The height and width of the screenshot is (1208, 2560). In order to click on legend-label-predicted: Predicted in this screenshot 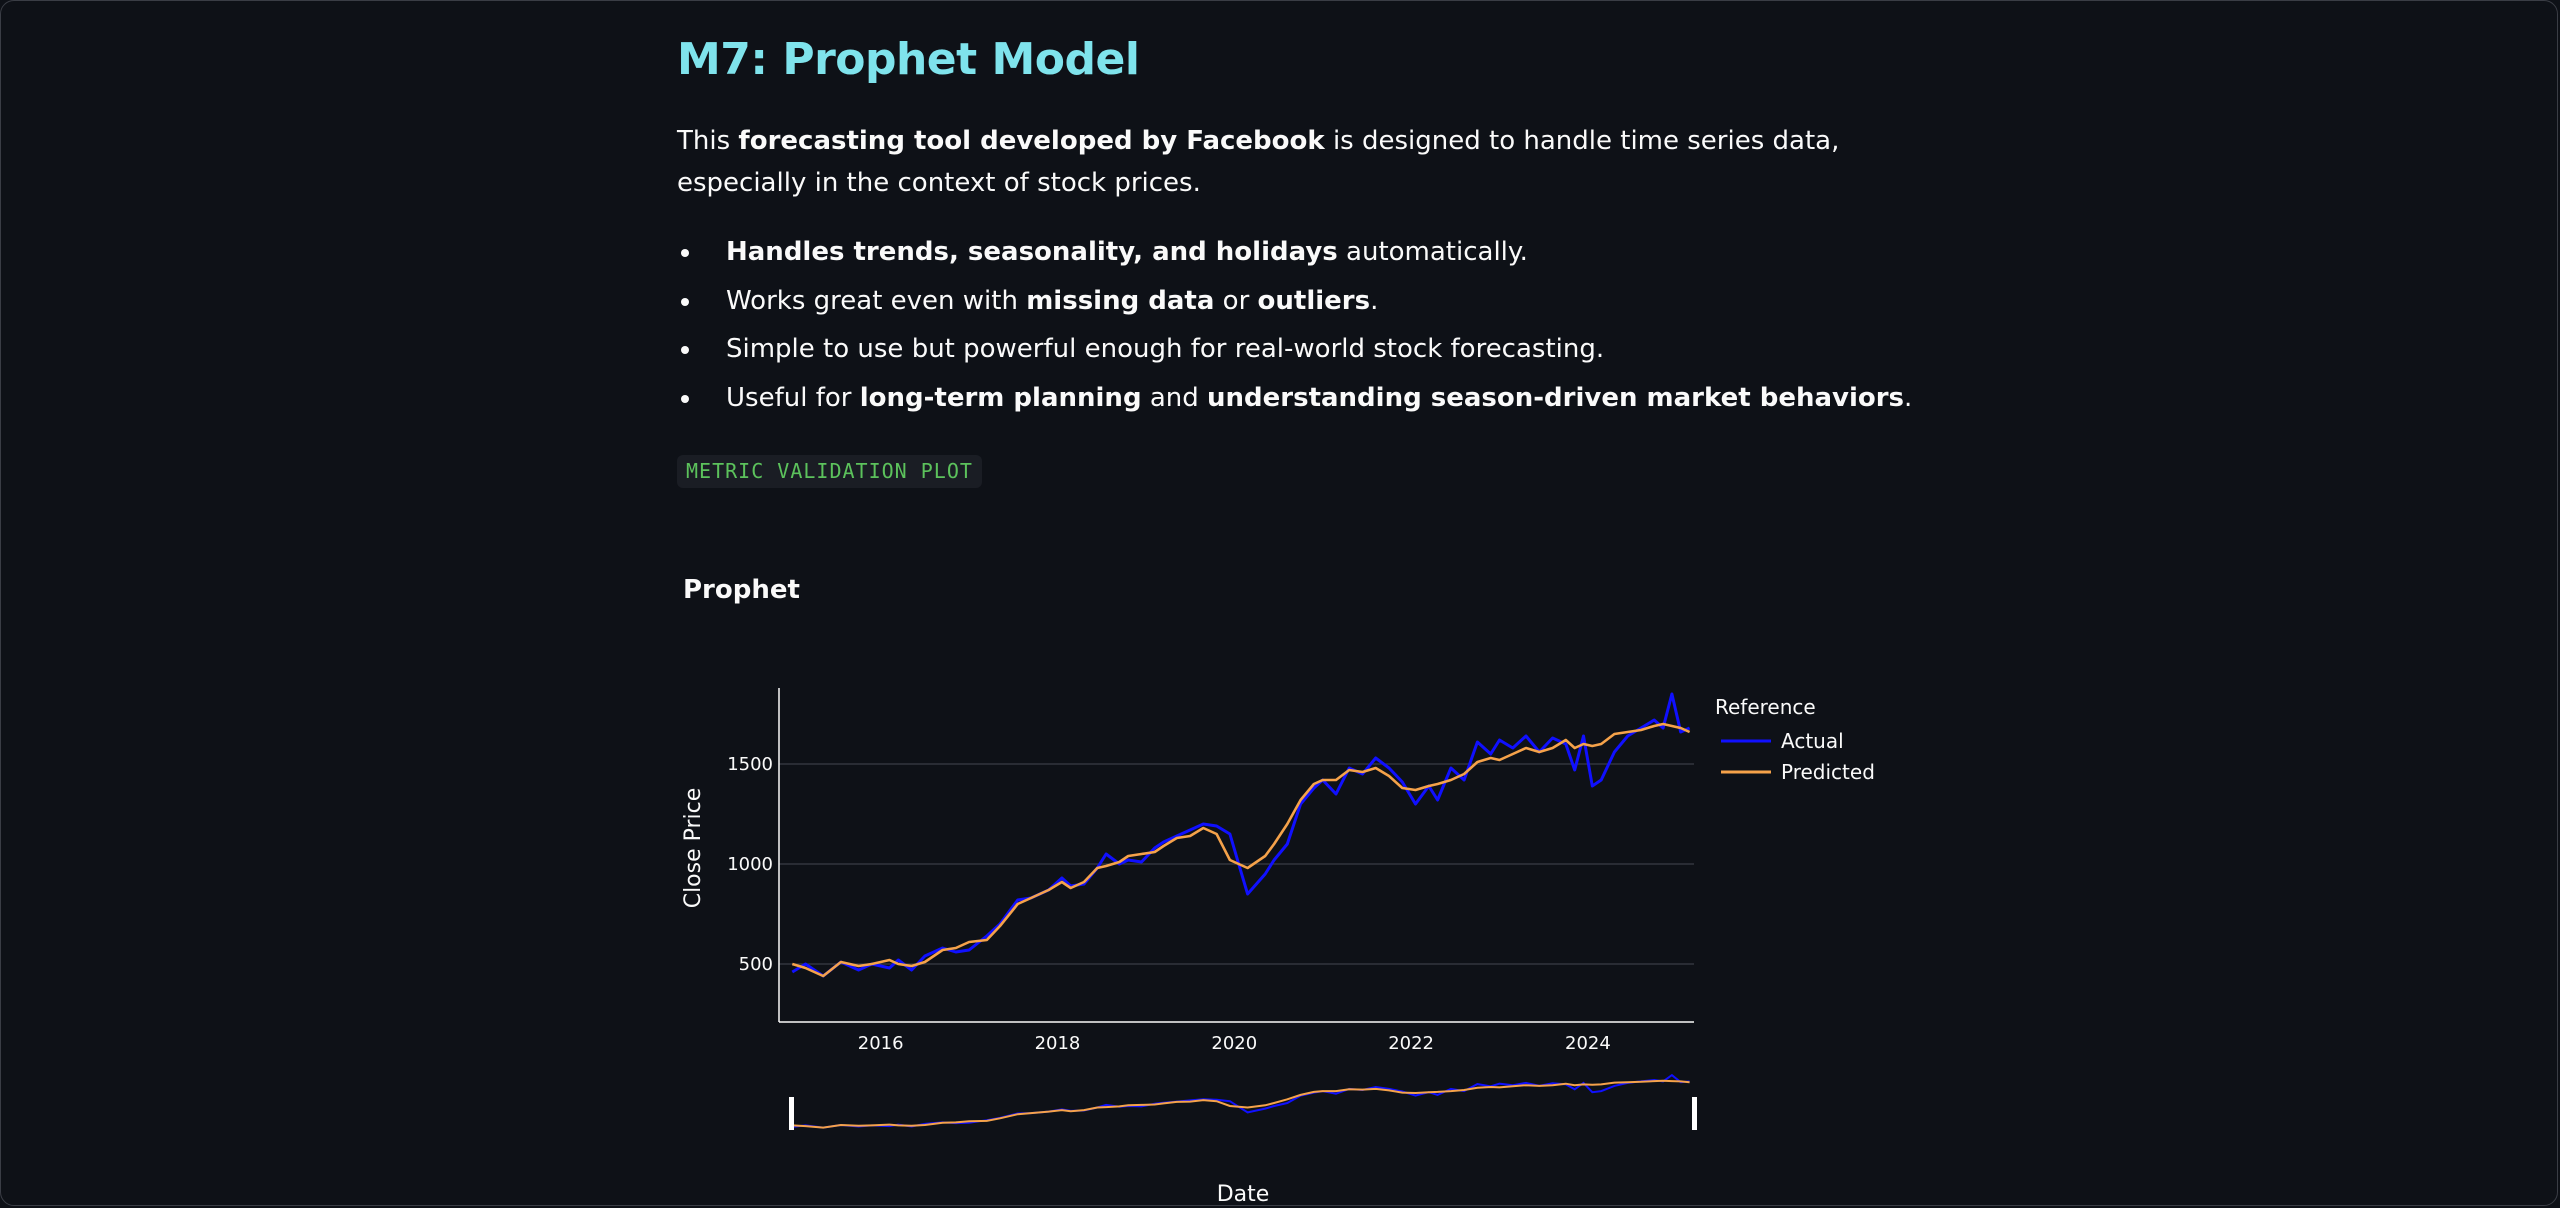, I will do `click(1828, 772)`.